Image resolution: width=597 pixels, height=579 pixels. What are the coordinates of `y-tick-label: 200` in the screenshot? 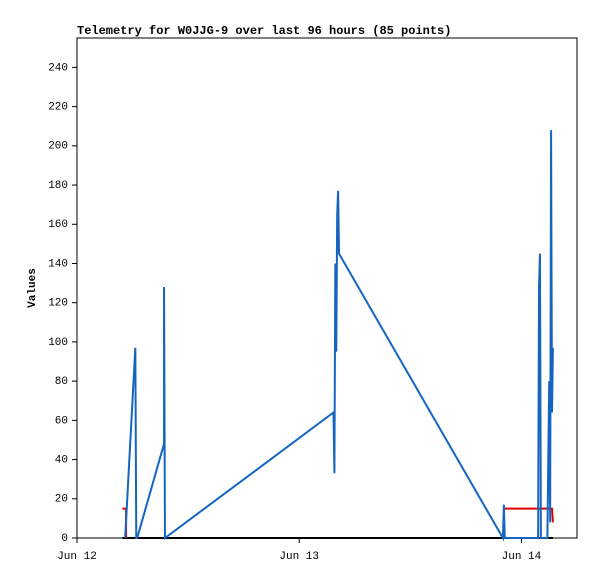 It's located at (58, 147).